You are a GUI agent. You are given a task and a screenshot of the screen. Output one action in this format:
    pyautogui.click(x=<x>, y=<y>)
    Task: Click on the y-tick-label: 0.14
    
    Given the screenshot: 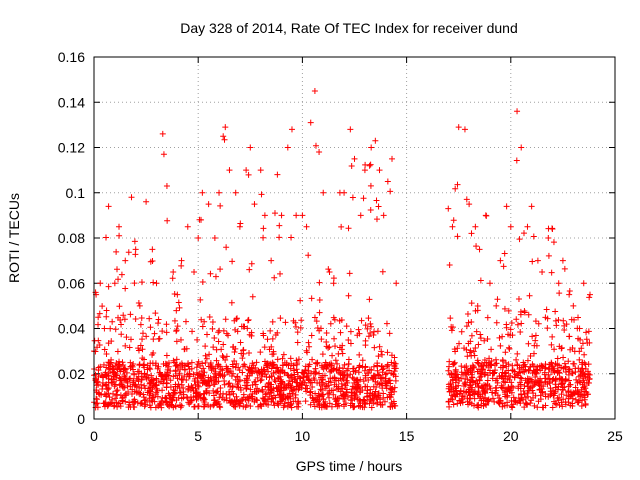 What is the action you would take?
    pyautogui.click(x=71, y=102)
    